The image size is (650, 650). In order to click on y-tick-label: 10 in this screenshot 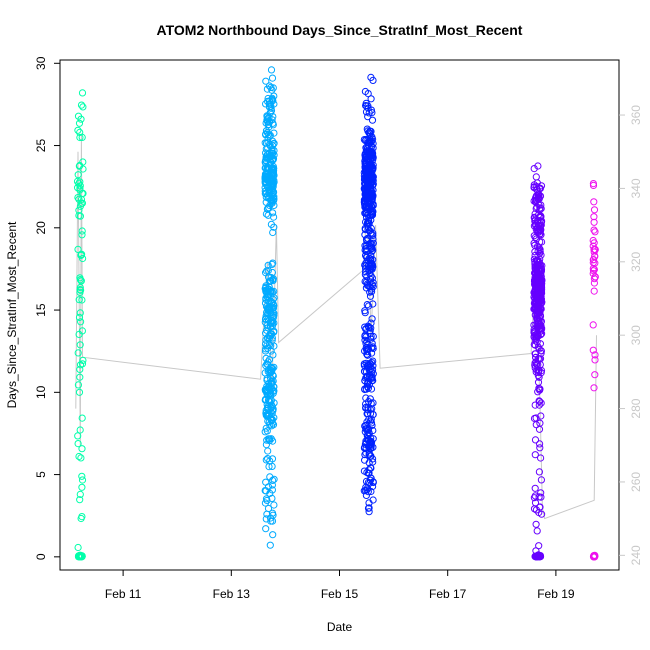, I will do `click(41, 392)`.